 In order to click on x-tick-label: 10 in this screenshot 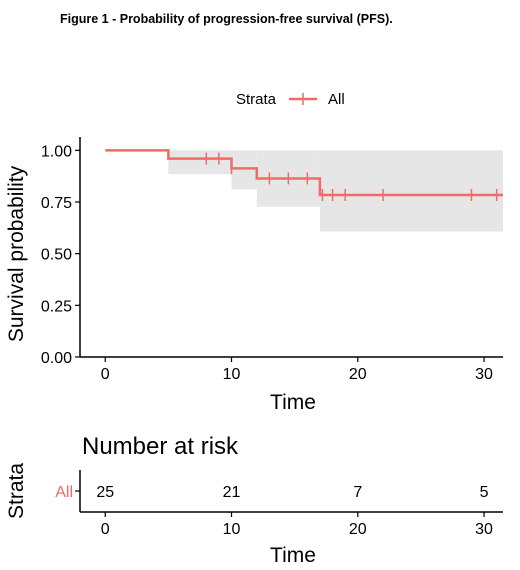, I will do `click(232, 374)`.